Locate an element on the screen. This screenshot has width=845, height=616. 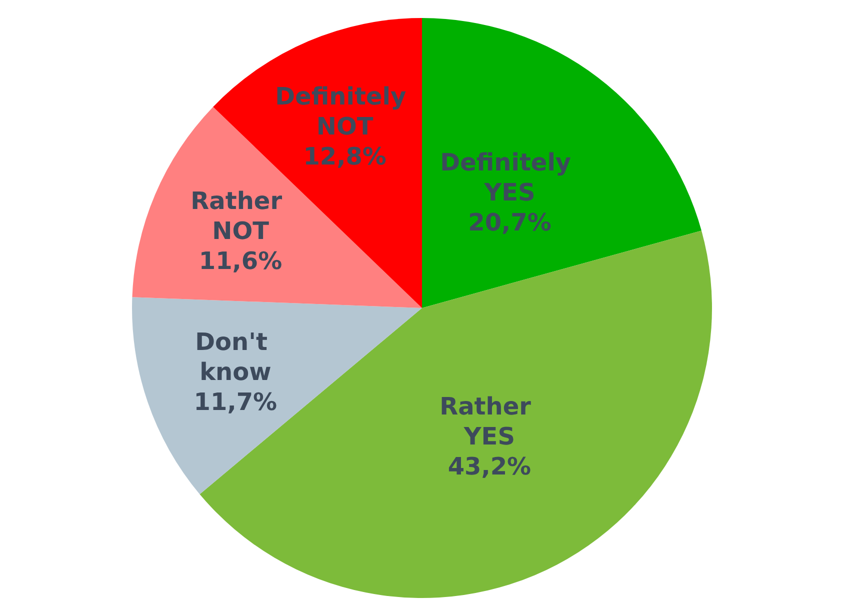
data-label: 12,8% is located at coordinates (344, 156).